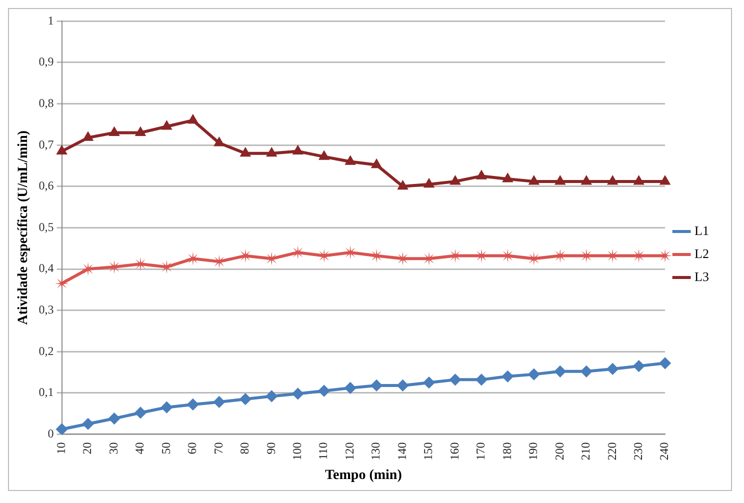  Describe the element at coordinates (24, 227) in the screenshot. I see `y-axis-title: Atividade específica (U/mL/min)` at that location.